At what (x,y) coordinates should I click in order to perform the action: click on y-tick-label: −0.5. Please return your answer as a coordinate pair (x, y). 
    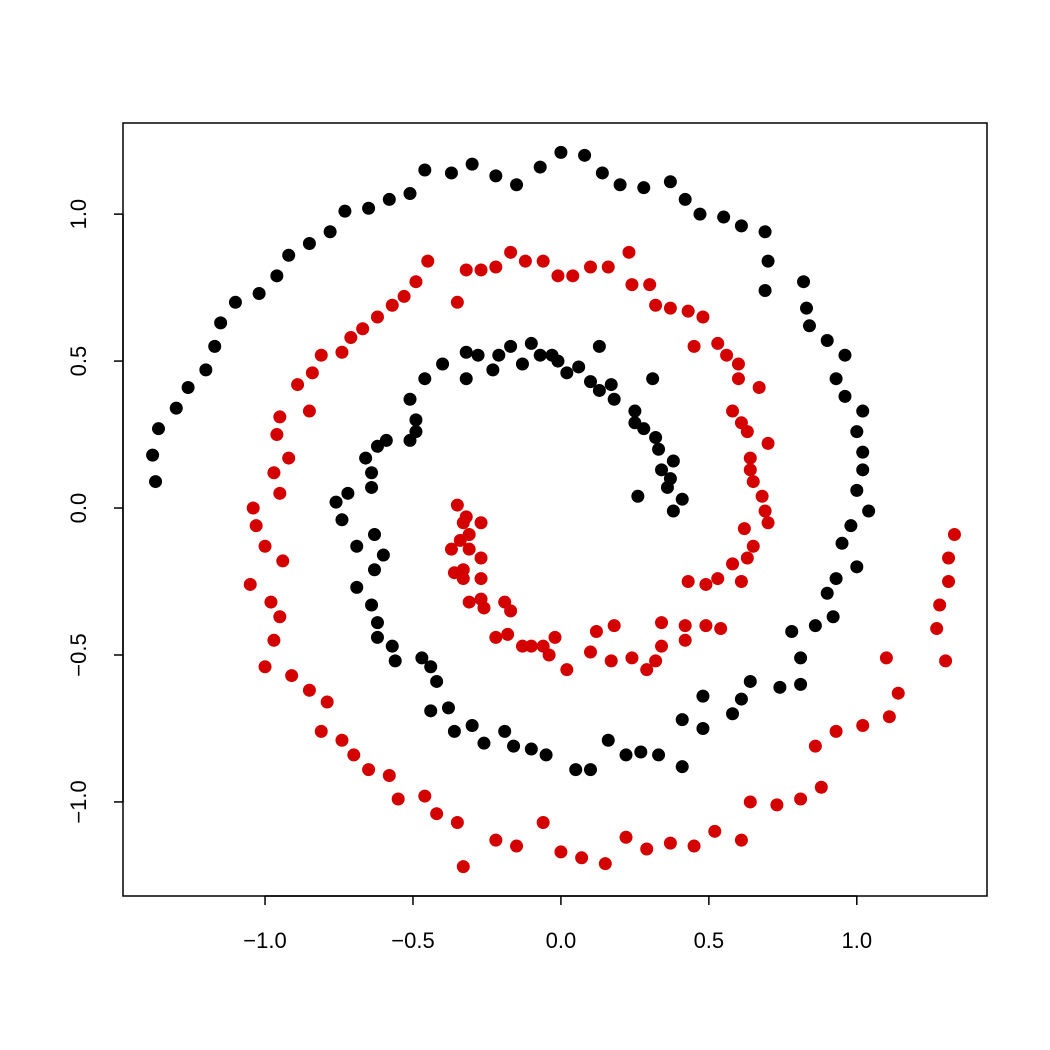
    Looking at the image, I should click on (78, 654).